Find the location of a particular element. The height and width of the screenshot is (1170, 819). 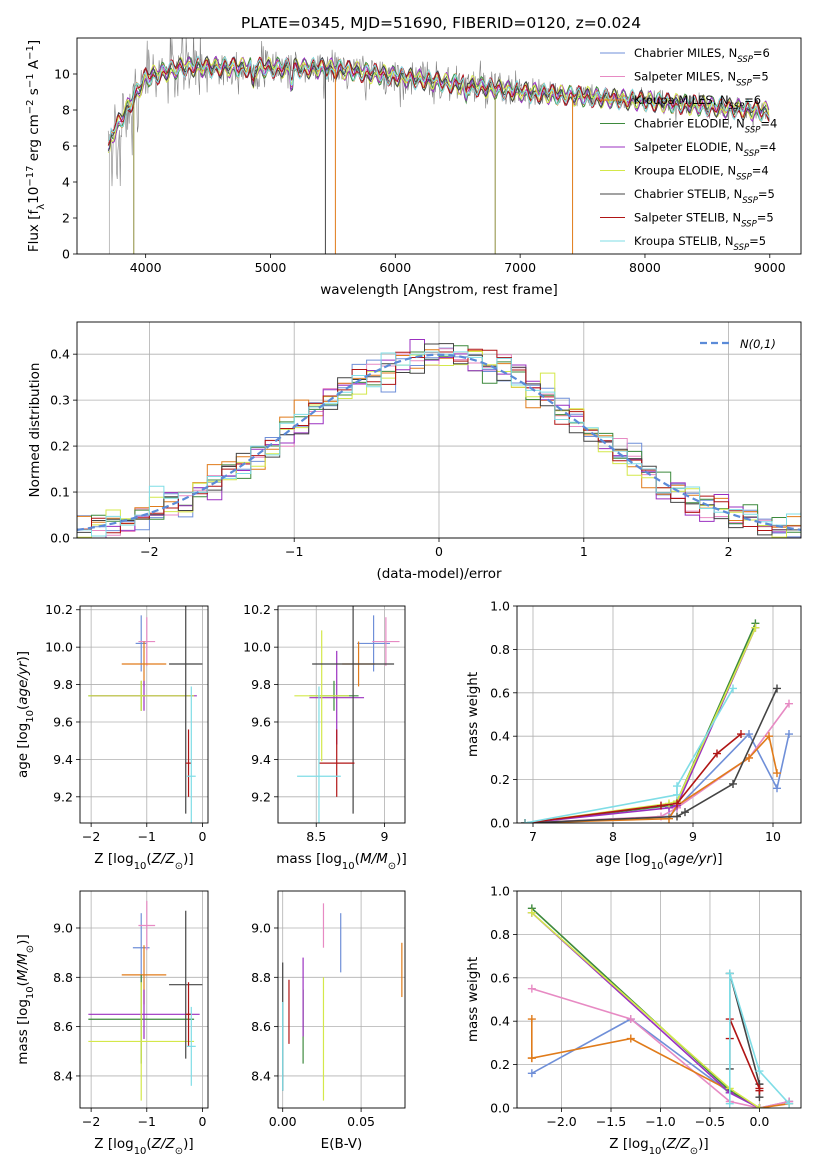

axis-label-part: −2 is located at coordinates (30, 106).